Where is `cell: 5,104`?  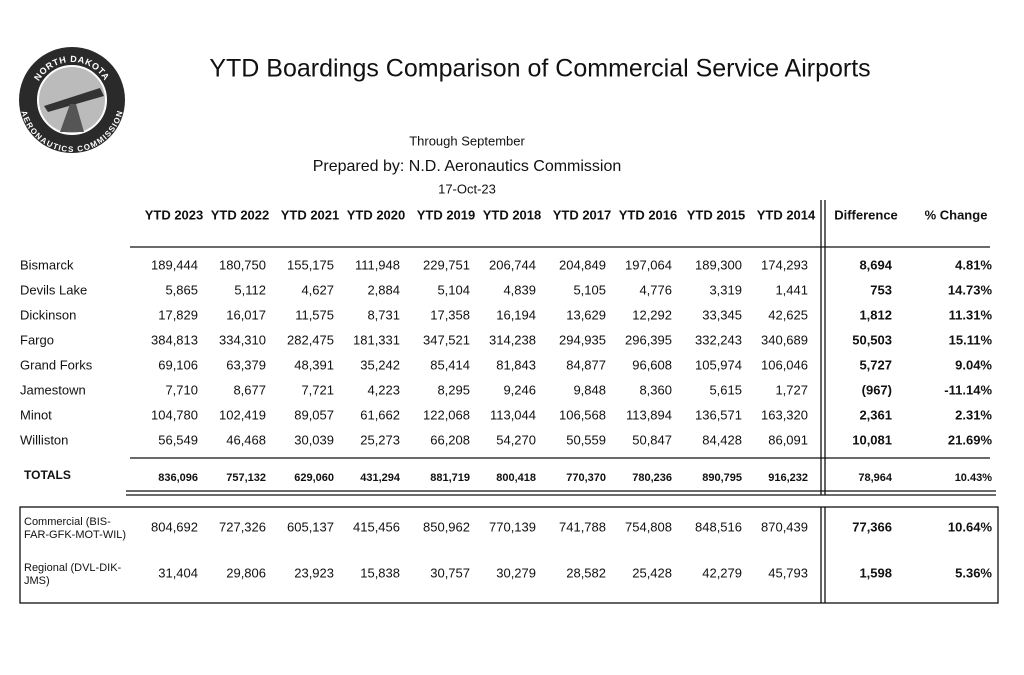 cell: 5,104 is located at coordinates (453, 289).